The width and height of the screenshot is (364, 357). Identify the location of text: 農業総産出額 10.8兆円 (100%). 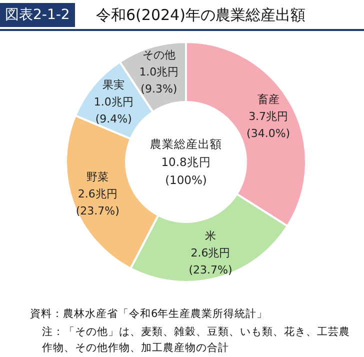
(186, 162).